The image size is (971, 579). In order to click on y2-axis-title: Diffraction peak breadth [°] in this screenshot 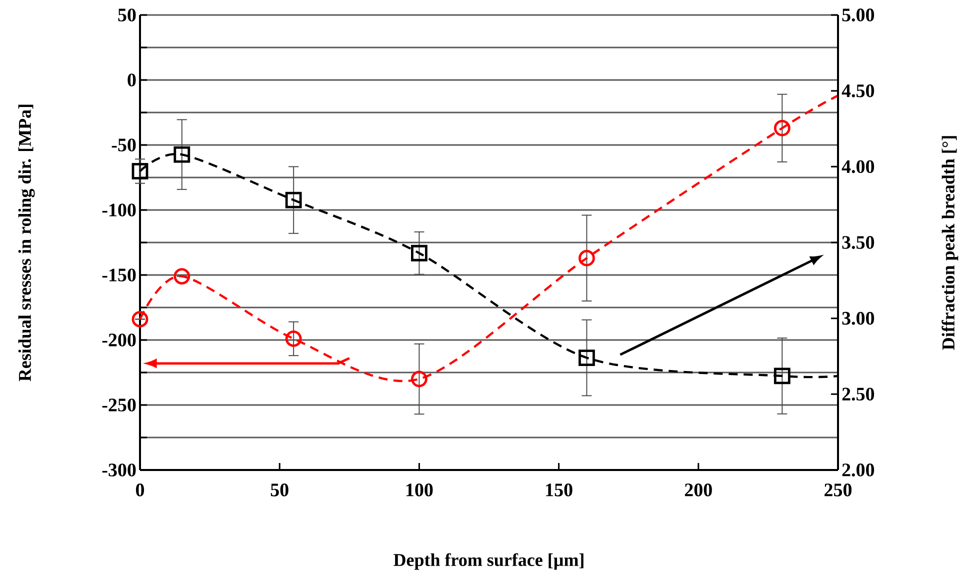, I will do `click(950, 243)`.